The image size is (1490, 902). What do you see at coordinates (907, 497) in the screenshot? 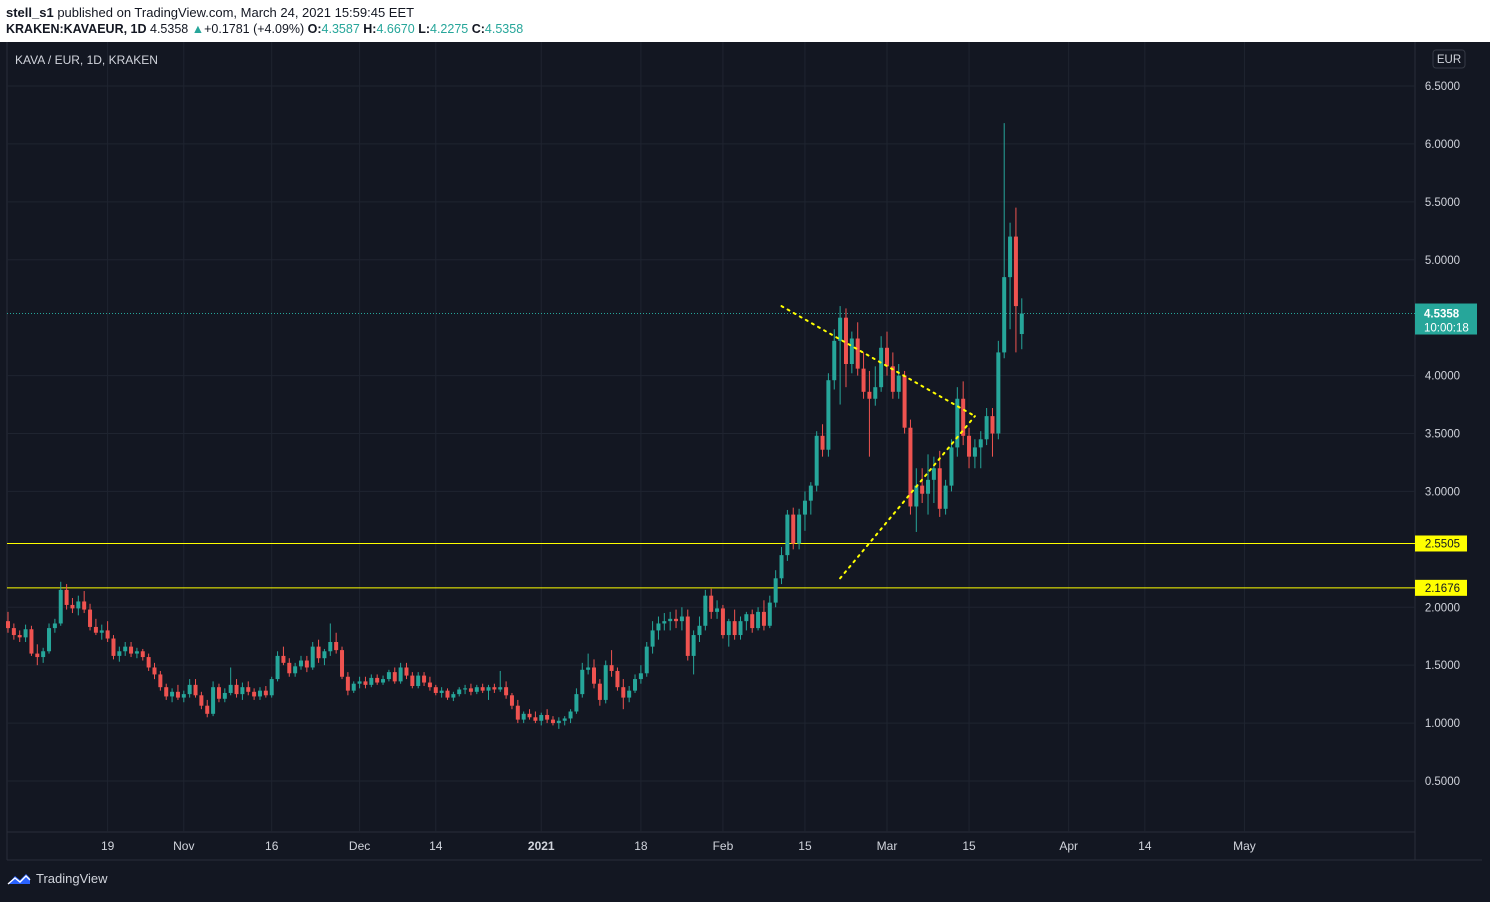
I see `pattern-line` at bounding box center [907, 497].